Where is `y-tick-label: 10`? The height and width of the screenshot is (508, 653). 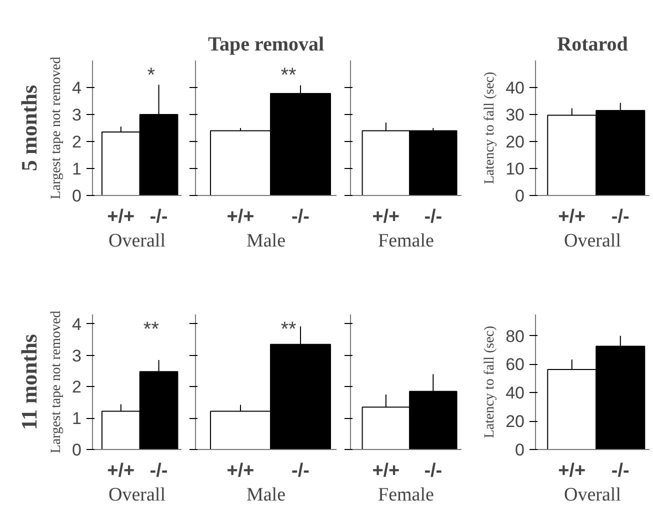 y-tick-label: 10 is located at coordinates (515, 169).